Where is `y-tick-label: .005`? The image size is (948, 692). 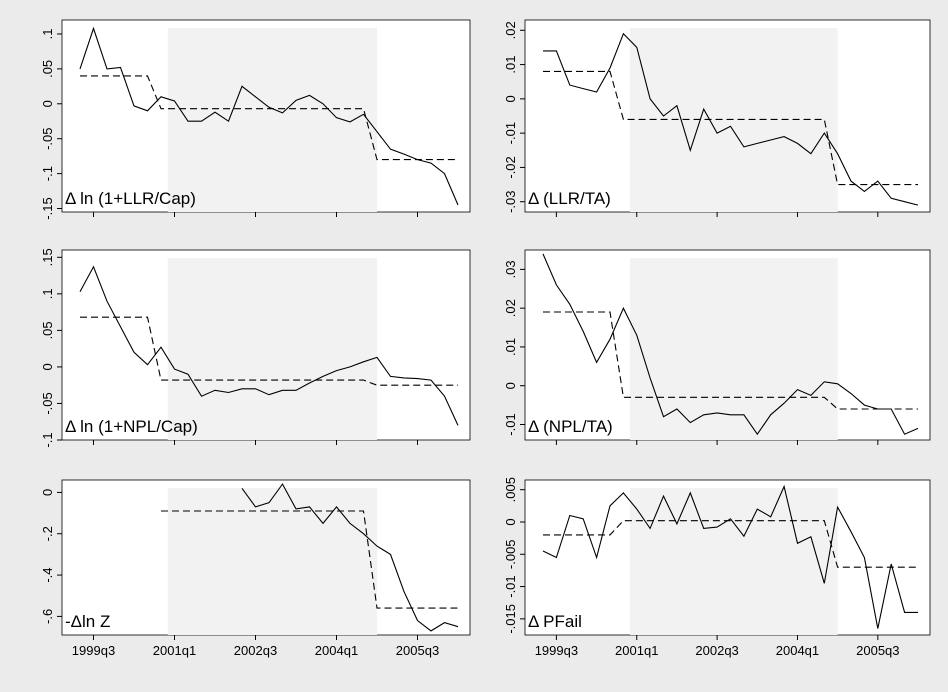
y-tick-label: .005 is located at coordinates (510, 489).